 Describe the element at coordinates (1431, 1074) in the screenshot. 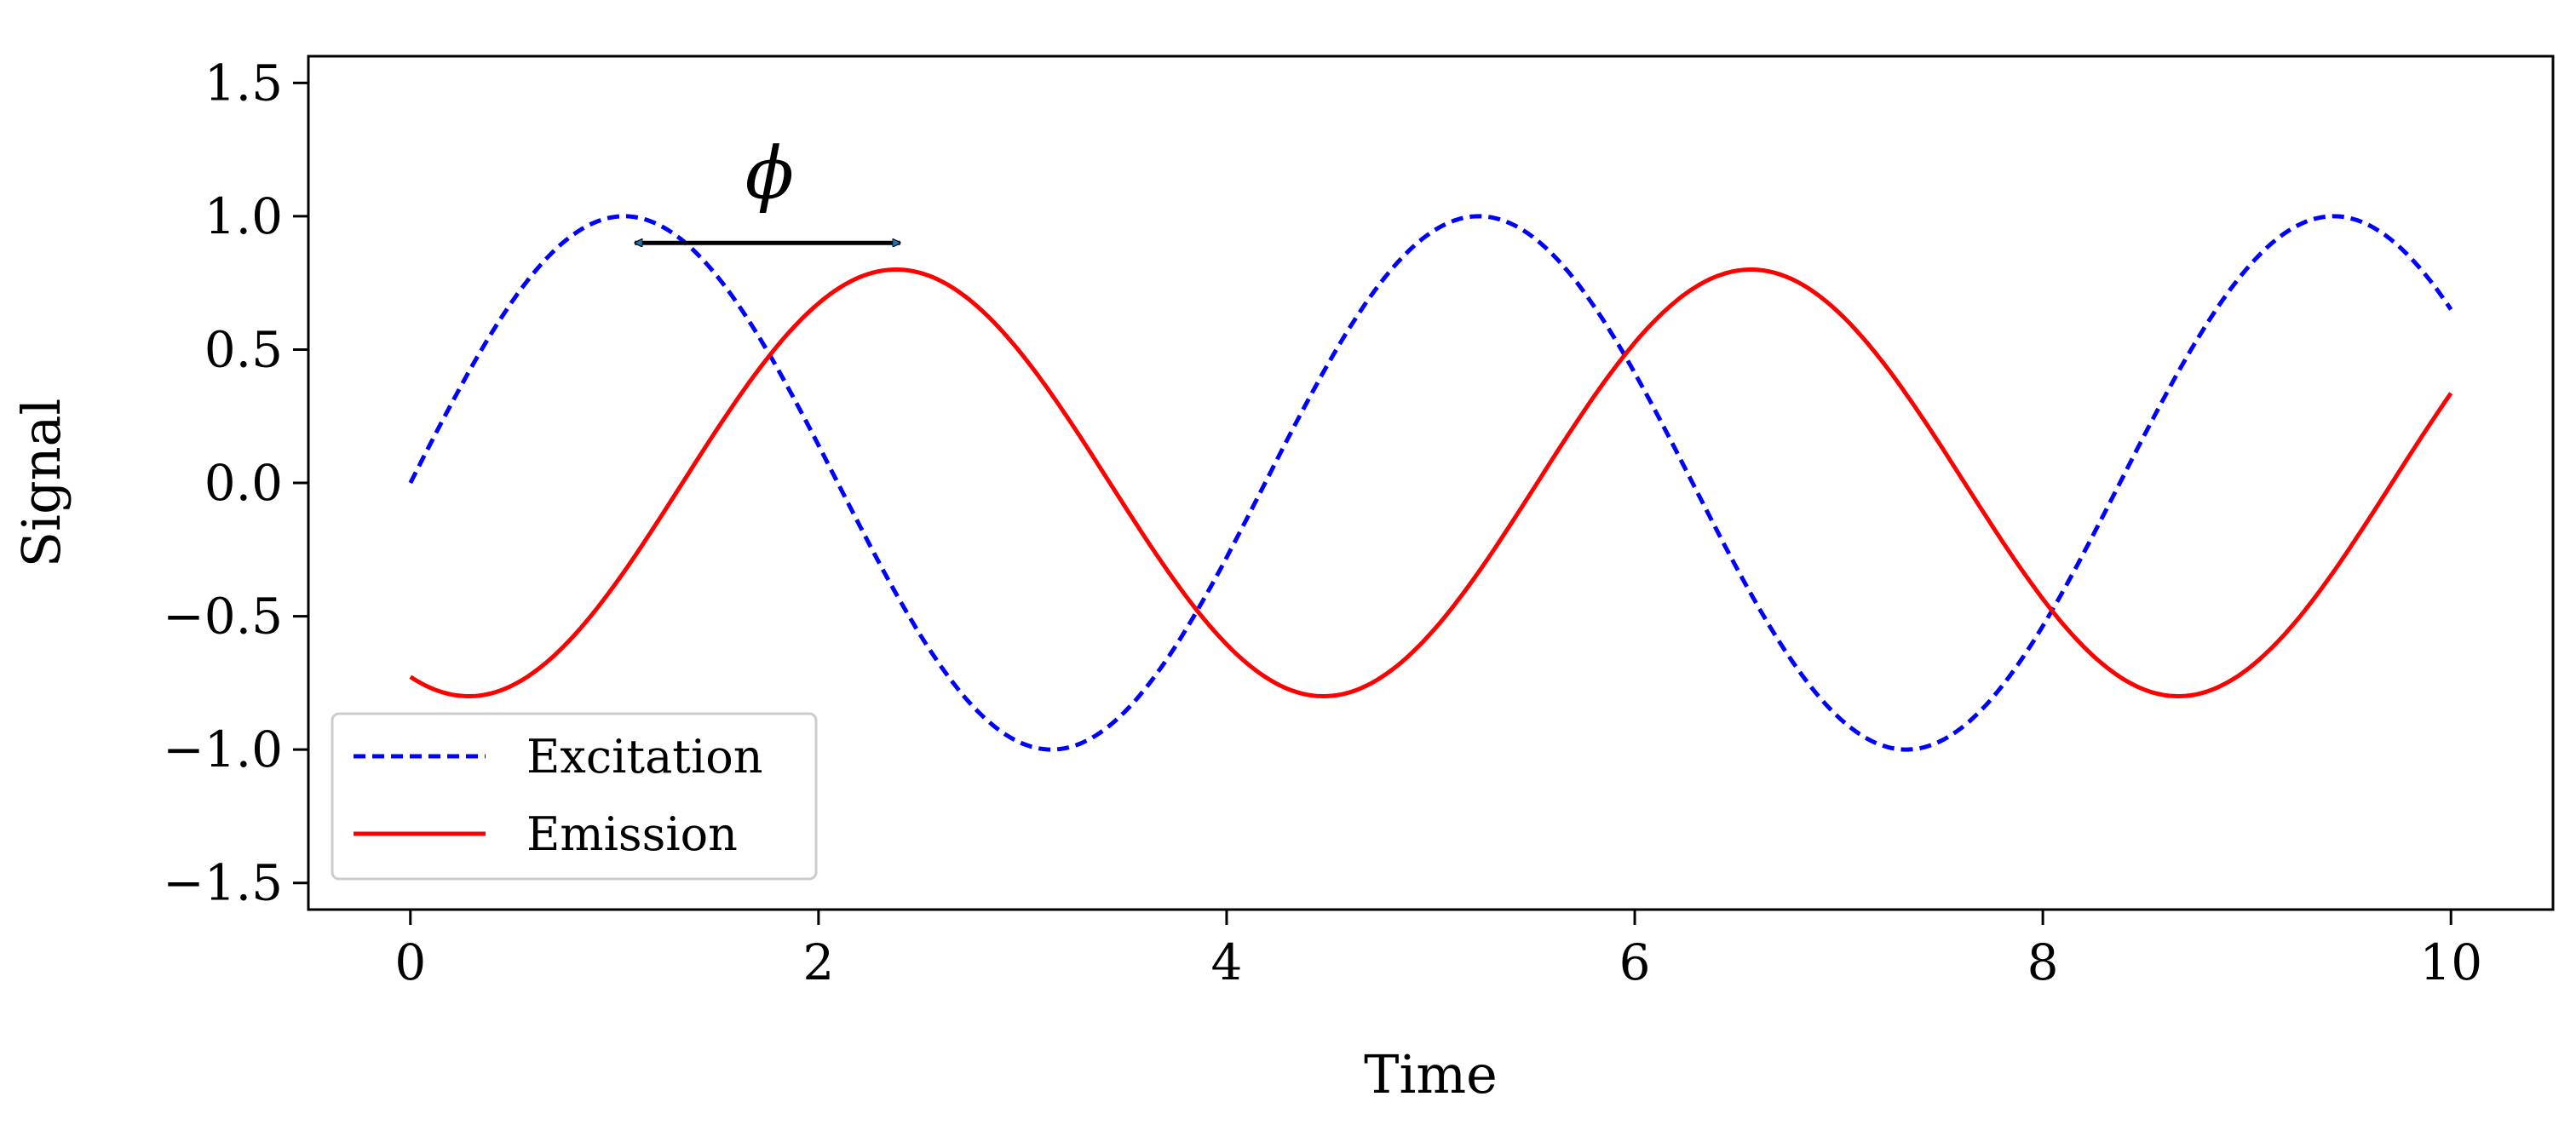

I see `x-axis-label: Time` at that location.